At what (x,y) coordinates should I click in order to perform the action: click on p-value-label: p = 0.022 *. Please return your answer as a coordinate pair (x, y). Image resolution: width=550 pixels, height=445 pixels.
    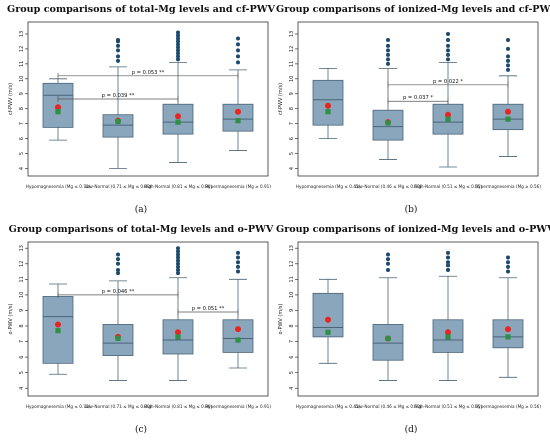
    Looking at the image, I should click on (448, 82).